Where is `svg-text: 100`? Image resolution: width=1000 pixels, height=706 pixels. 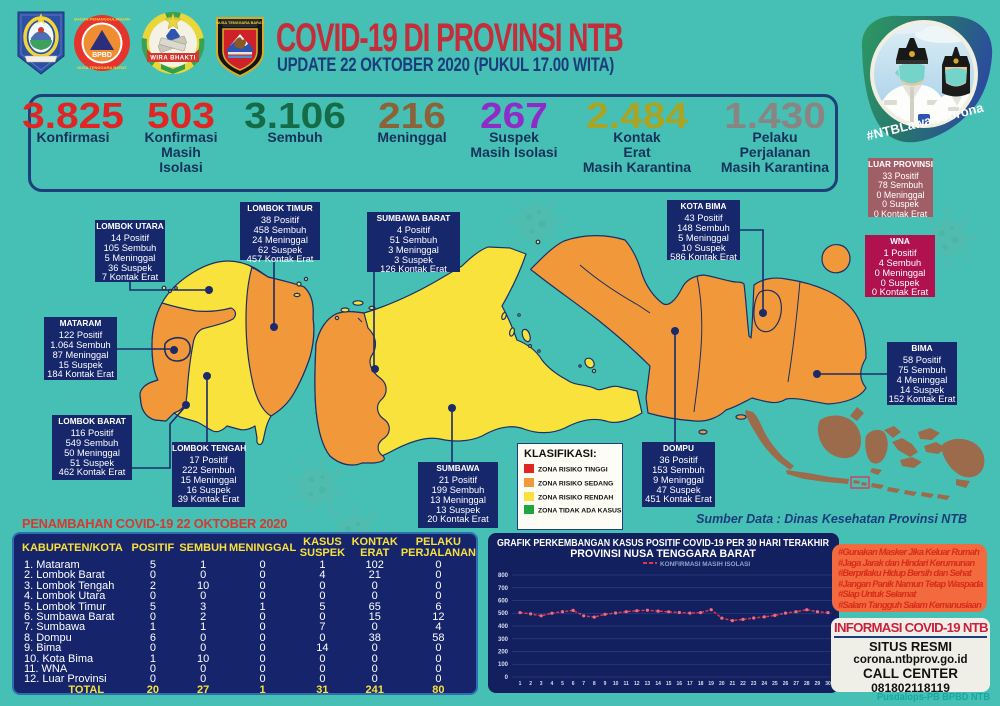
svg-text: 100 is located at coordinates (503, 665).